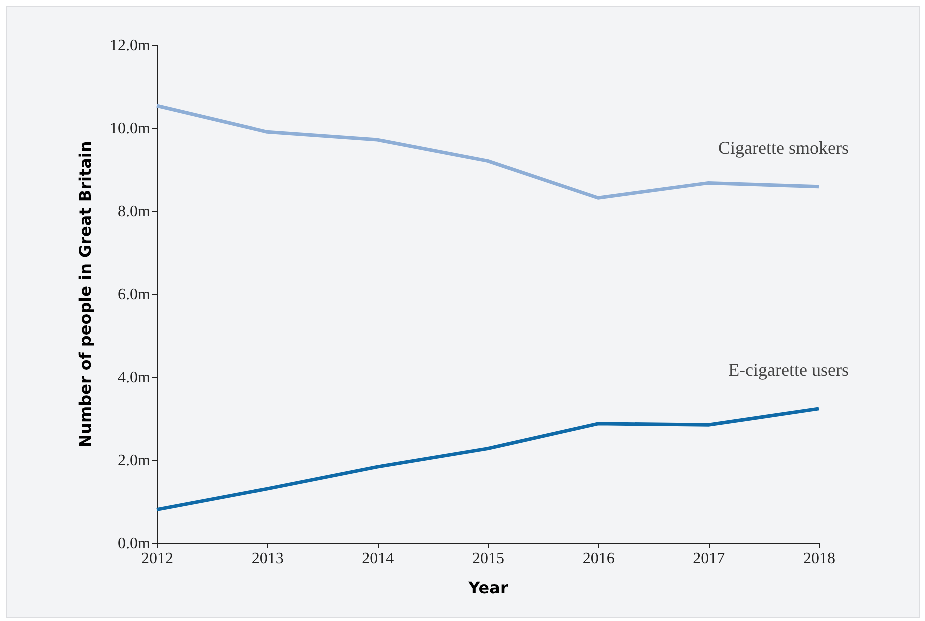 This screenshot has height=621, width=925. Describe the element at coordinates (268, 559) in the screenshot. I see `x-tick-label: 2013` at that location.